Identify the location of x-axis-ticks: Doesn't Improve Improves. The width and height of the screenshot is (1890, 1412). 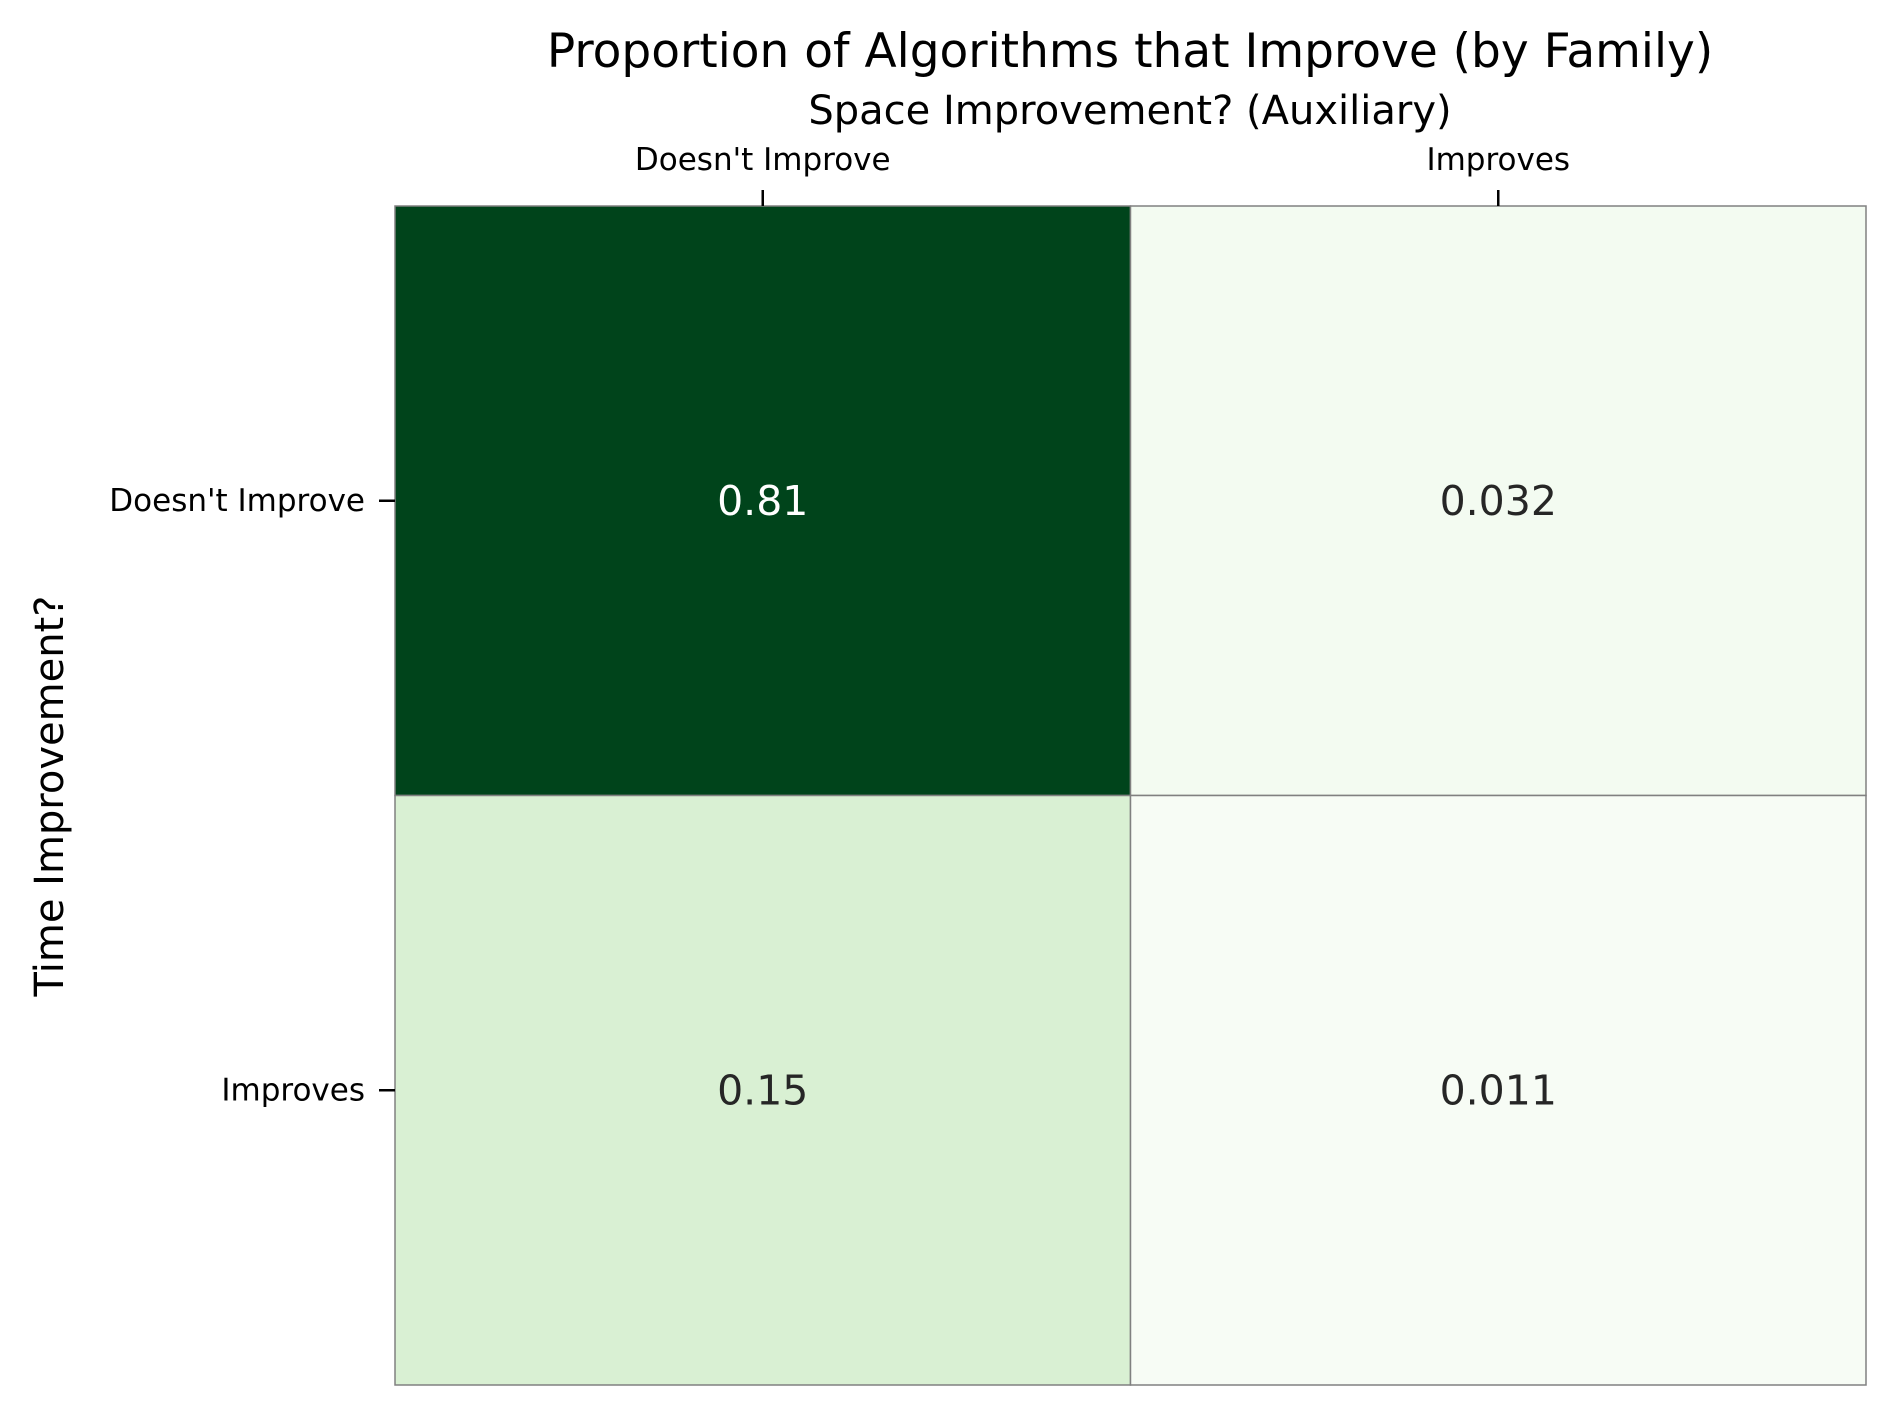
(1102, 174).